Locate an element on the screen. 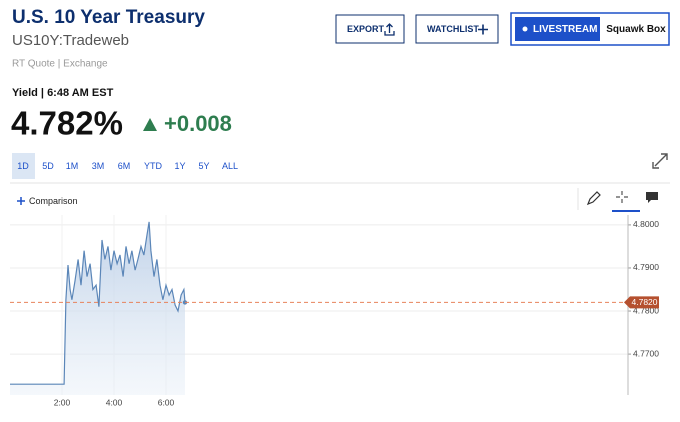 The image size is (680, 422). symbol: US10Y:Tradeweb is located at coordinates (70, 40).